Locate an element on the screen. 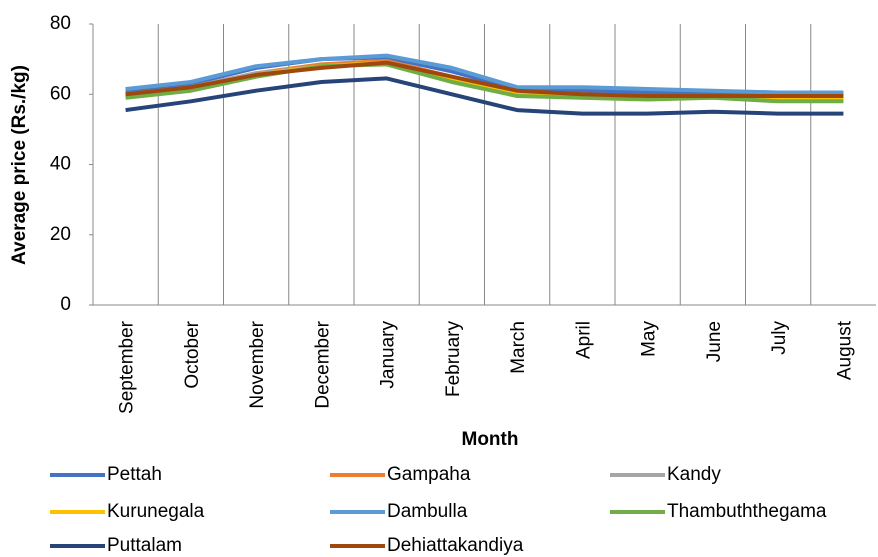 This screenshot has height=557, width=878. x-tick-label: August is located at coordinates (844, 350).